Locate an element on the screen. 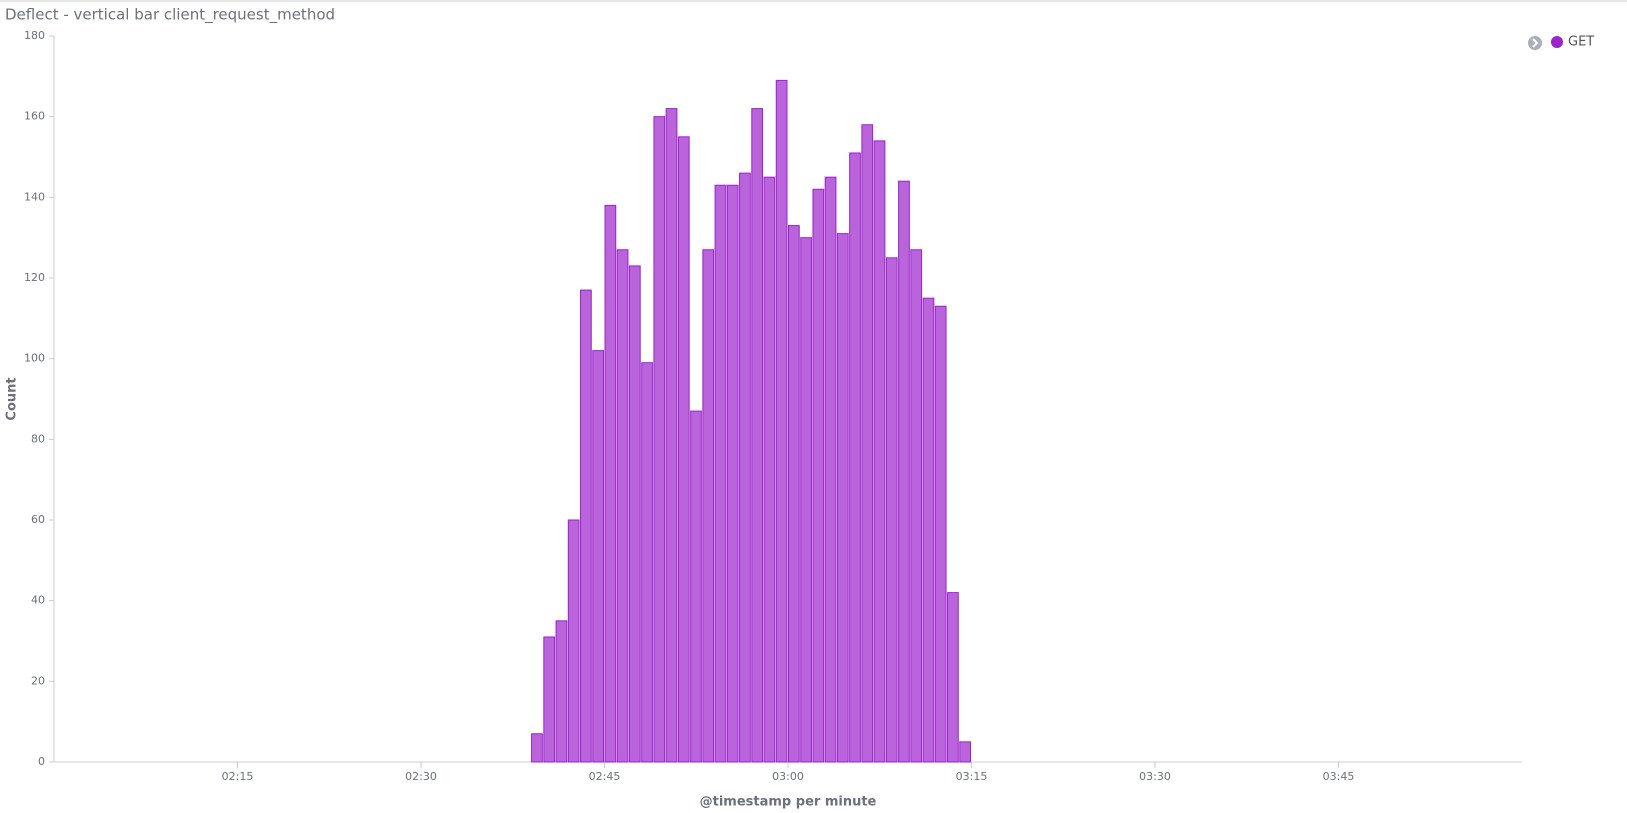 The width and height of the screenshot is (1627, 813). y-tick-label: 140 is located at coordinates (34, 196).